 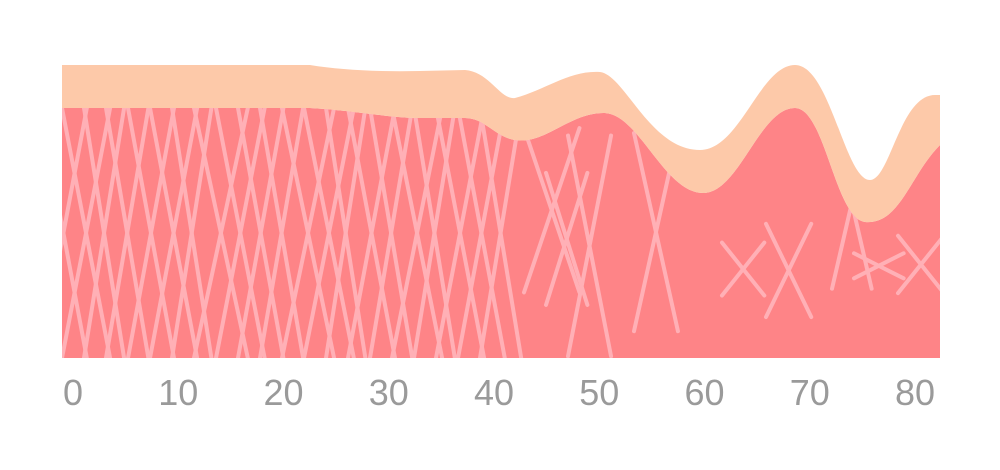 What do you see at coordinates (283, 392) in the screenshot?
I see `age-label: 20` at bounding box center [283, 392].